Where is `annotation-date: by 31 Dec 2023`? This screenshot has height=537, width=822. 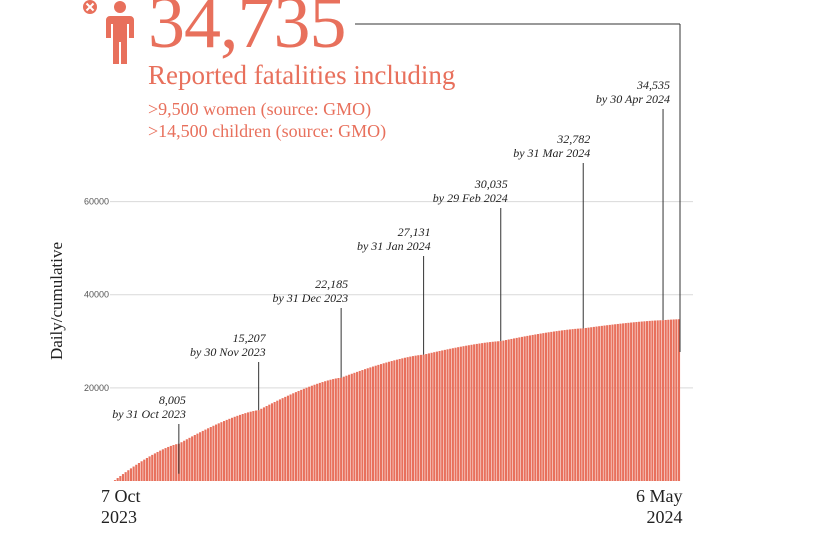 annotation-date: by 31 Dec 2023 is located at coordinates (310, 298).